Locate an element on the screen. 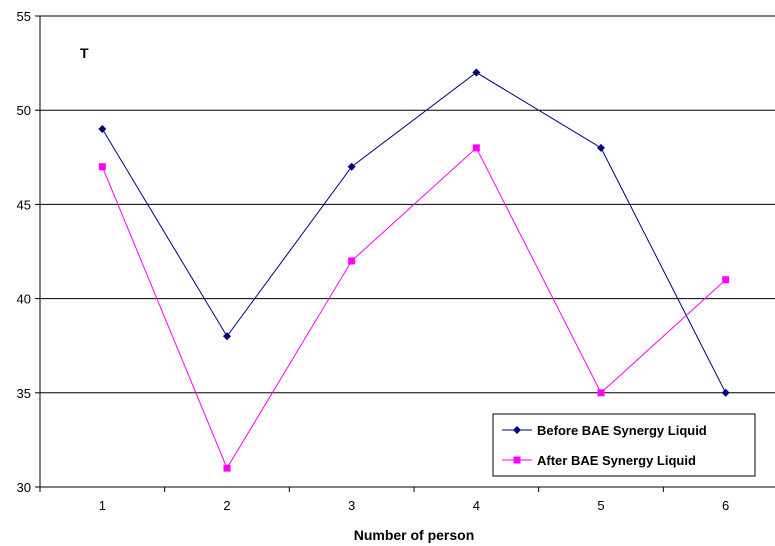 The height and width of the screenshot is (546, 775). legend-entry-before: Before BAE Synergy Liquid is located at coordinates (604, 430).